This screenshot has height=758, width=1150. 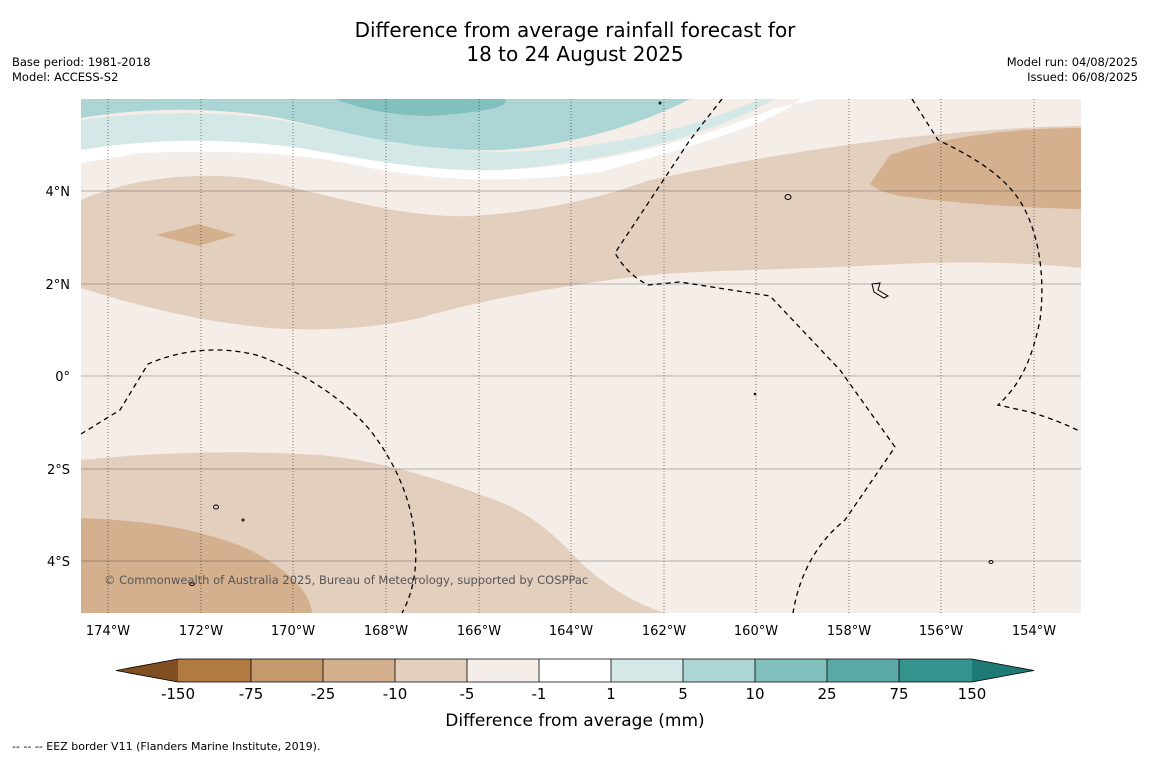 I want to click on meta-left: Base period: 1981-2018 Model: ACCESS-S2, so click(x=81, y=70).